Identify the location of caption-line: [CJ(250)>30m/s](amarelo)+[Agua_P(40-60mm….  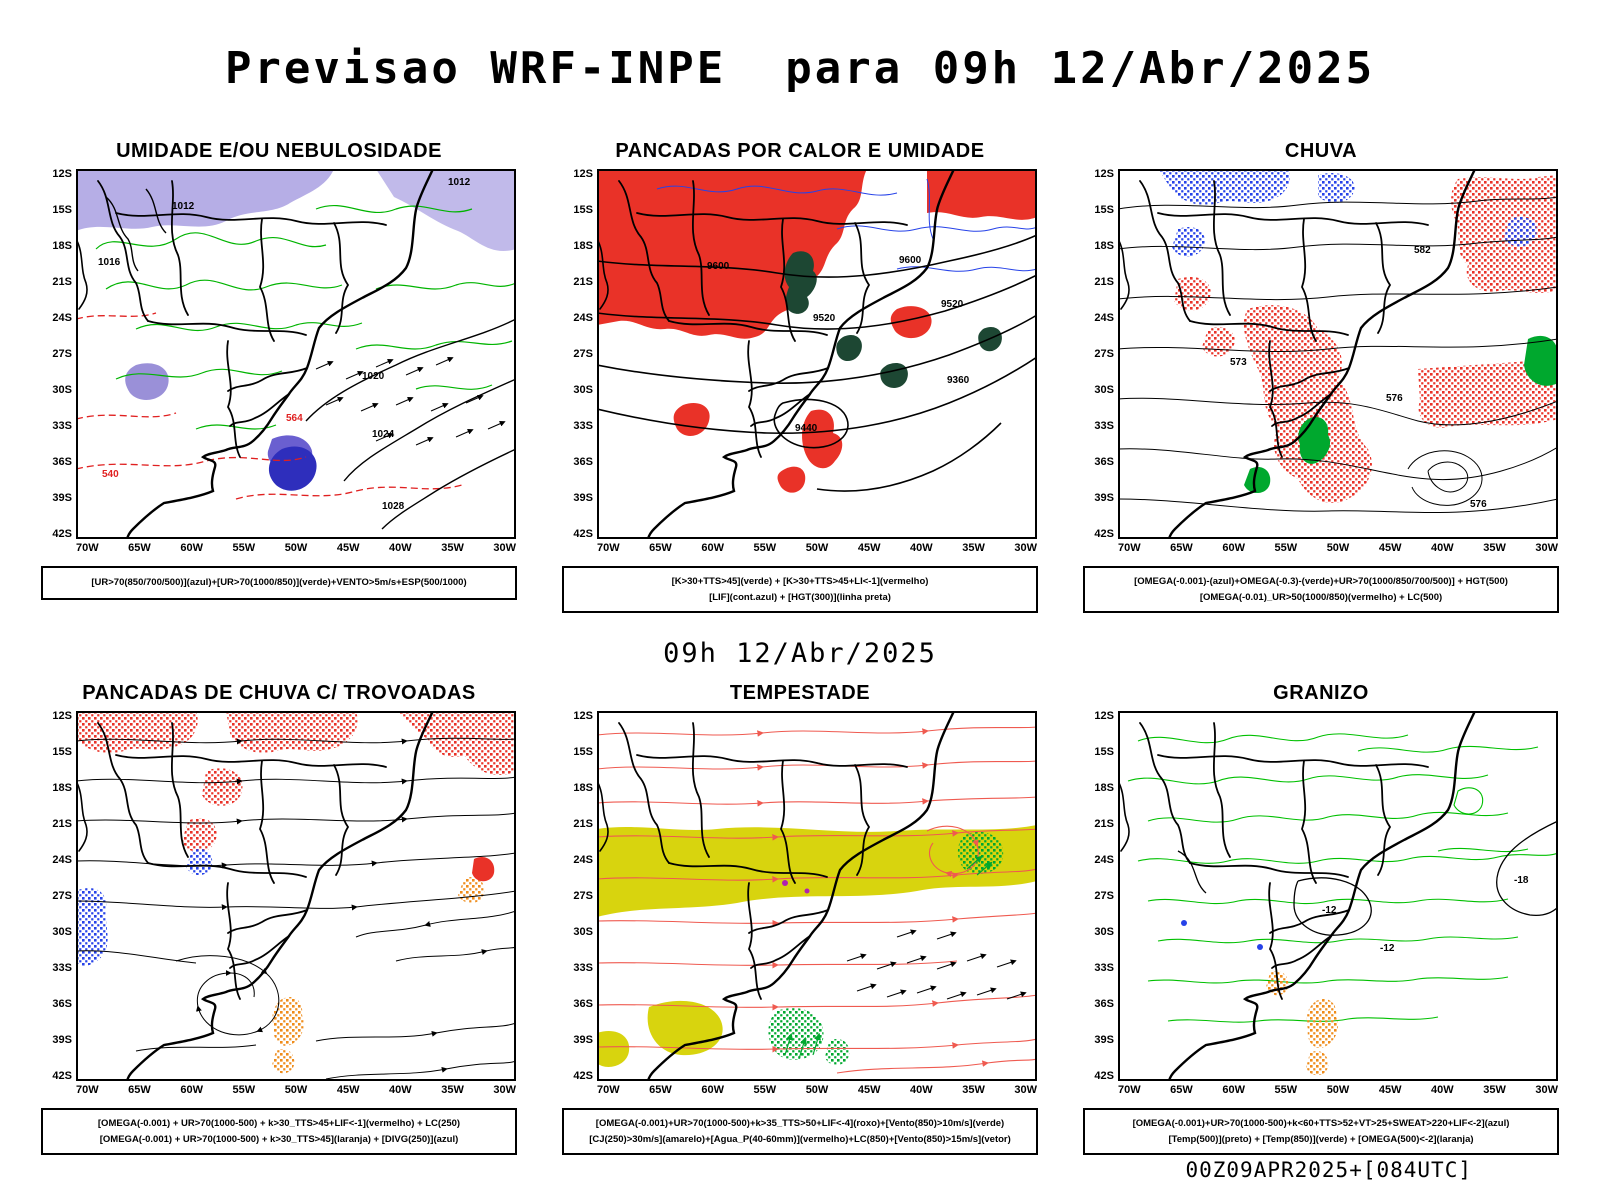
(800, 1139).